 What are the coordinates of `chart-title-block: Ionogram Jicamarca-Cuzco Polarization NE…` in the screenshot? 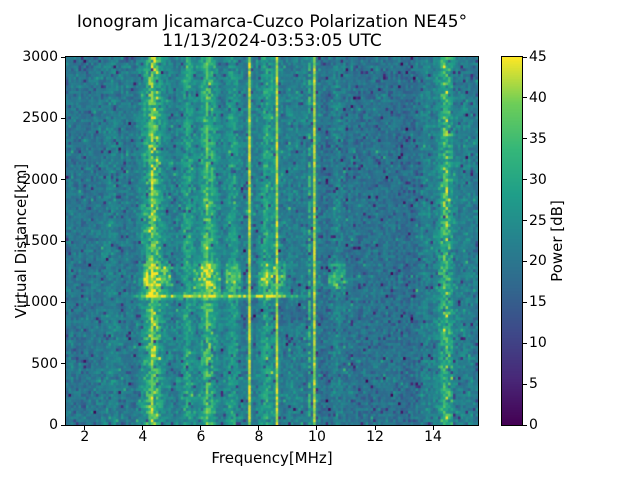 It's located at (272, 32).